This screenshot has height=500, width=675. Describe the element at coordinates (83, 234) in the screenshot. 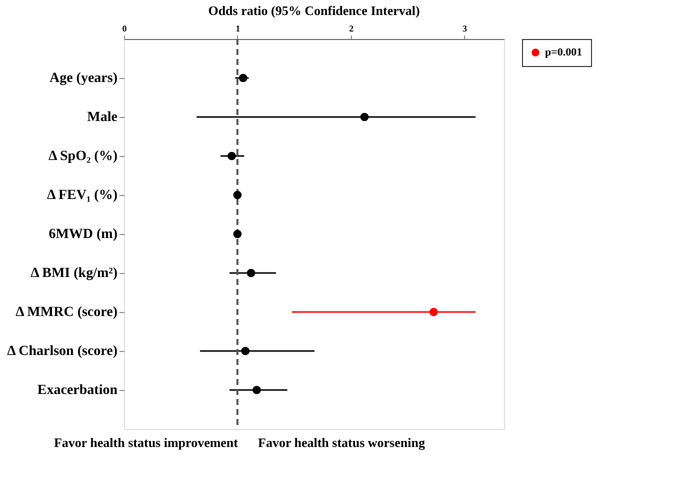

I see `y-tick-label: 6MWD (m)` at that location.